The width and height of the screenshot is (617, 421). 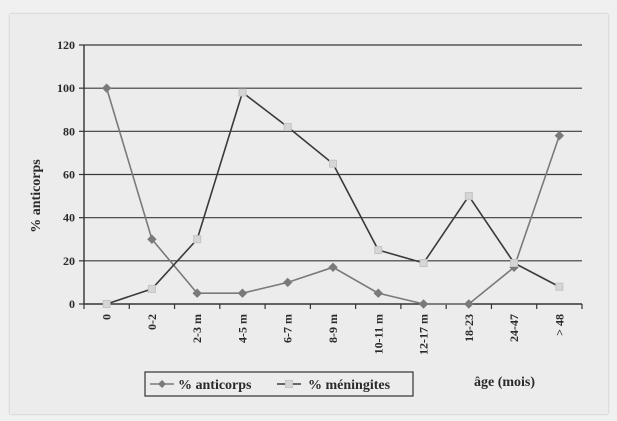 What do you see at coordinates (378, 334) in the screenshot?
I see `x-tick-label: 10-11 m` at bounding box center [378, 334].